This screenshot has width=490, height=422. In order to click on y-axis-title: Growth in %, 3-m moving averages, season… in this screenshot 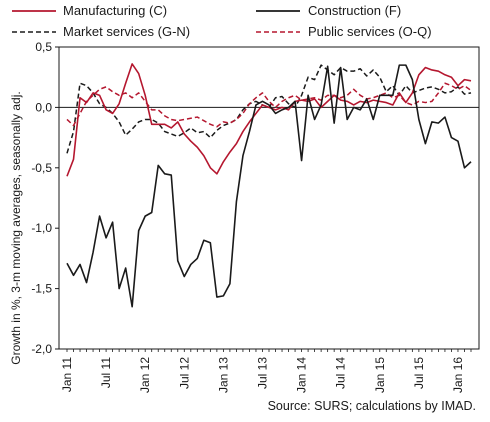, I will do `click(16, 227)`.